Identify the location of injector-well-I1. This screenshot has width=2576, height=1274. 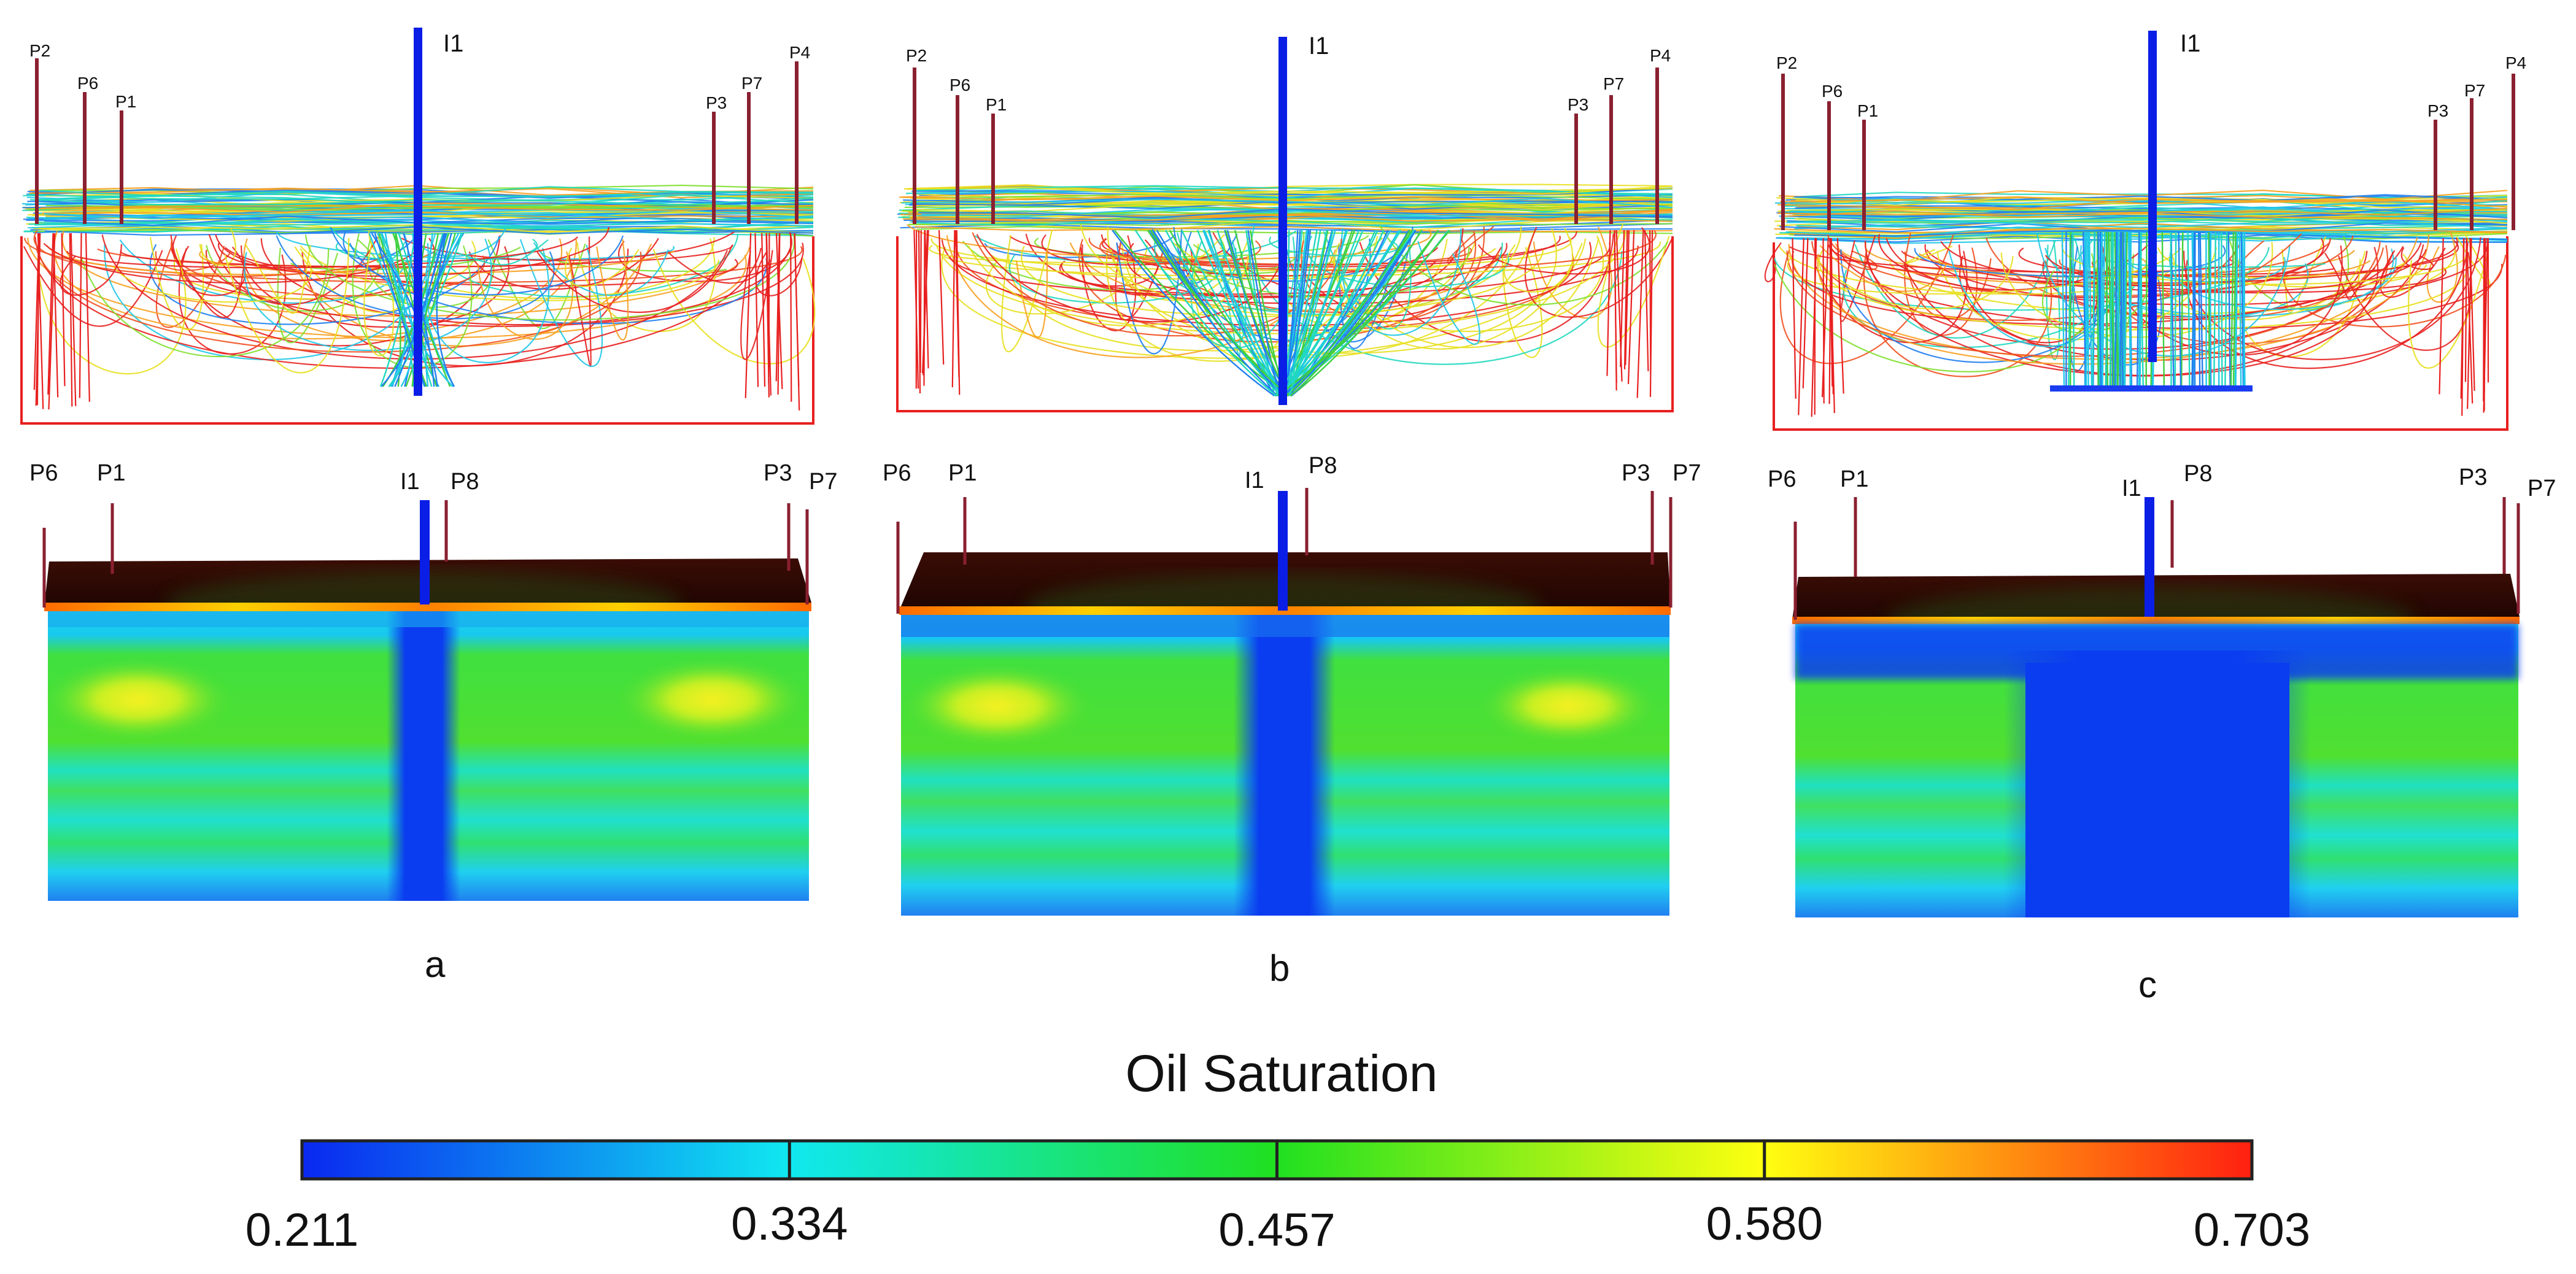
(425, 552).